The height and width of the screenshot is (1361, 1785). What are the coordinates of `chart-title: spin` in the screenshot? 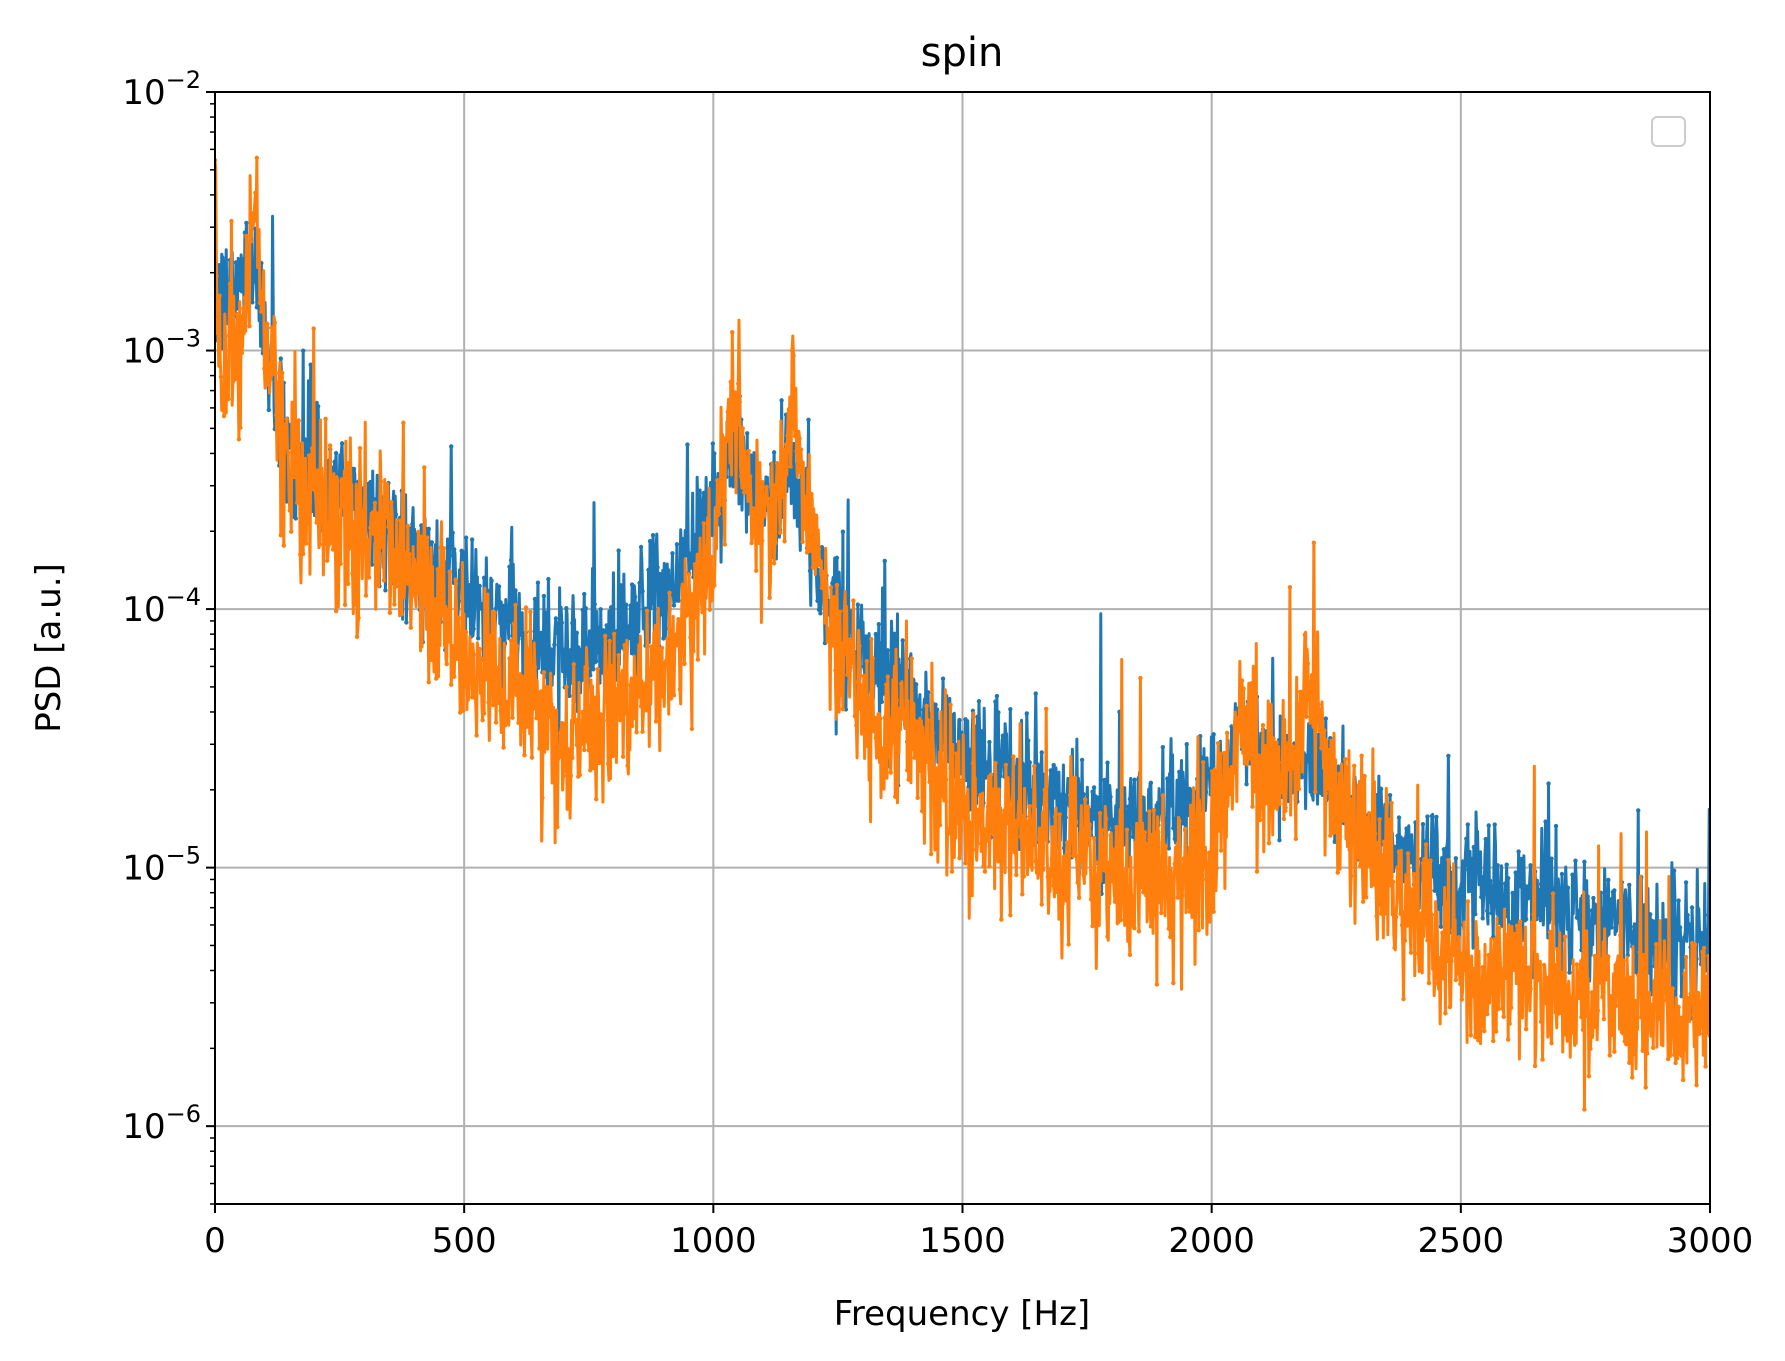 It's located at (962, 53).